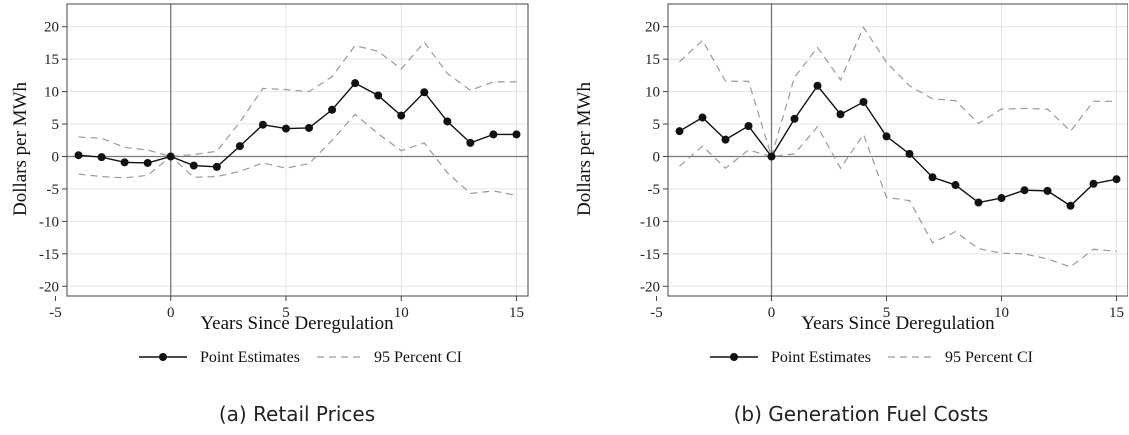 The height and width of the screenshot is (435, 1129). I want to click on caption-retail-prices: (a) Retail Prices, so click(297, 414).